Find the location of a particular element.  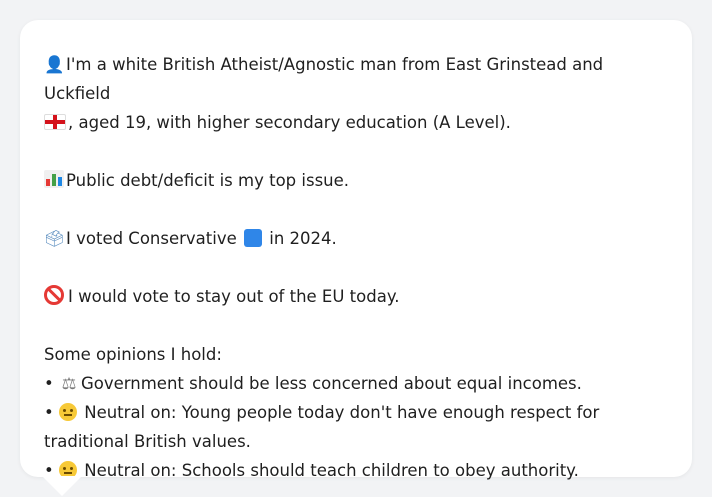

vote-paragraph: 🗳I voted Conservative in 2024. is located at coordinates (356, 238).